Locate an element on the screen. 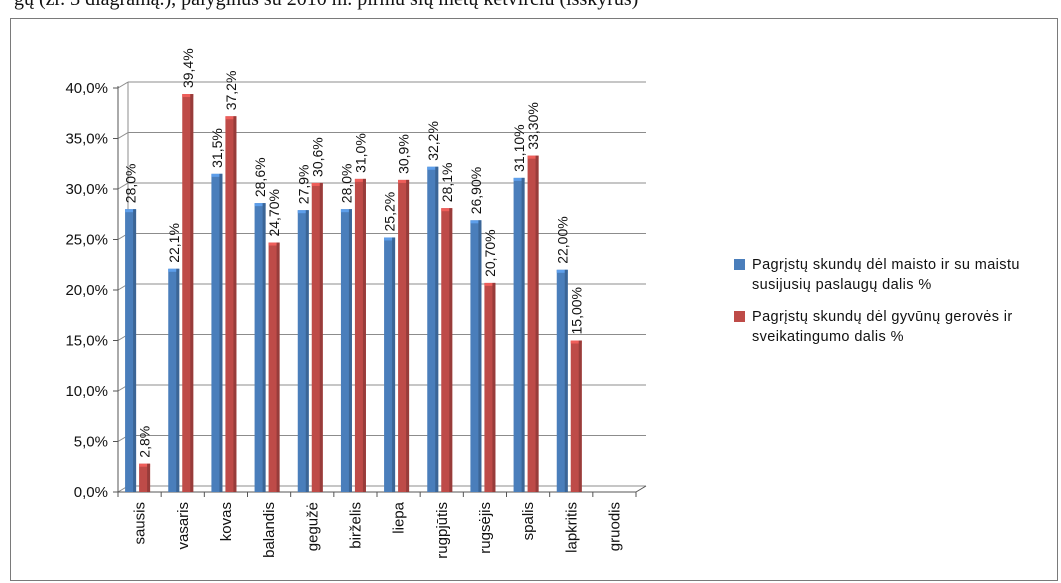  bar-animals-vasaris is located at coordinates (188, 293).